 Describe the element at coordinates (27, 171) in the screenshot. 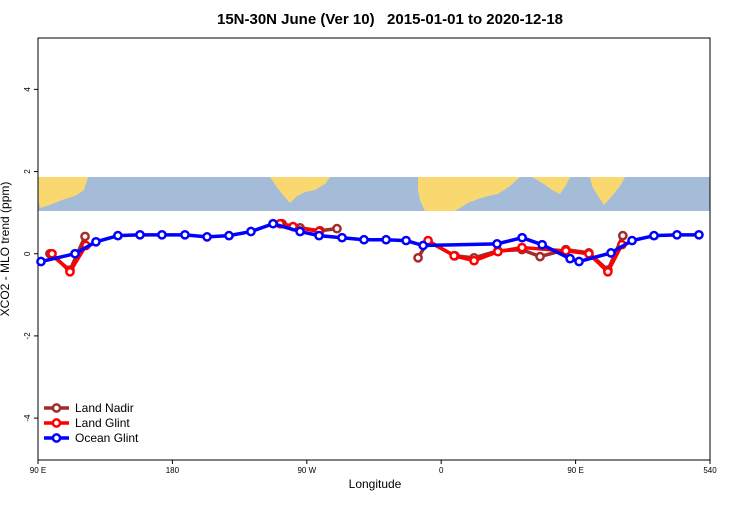

I see `y-tick-label: 2` at that location.